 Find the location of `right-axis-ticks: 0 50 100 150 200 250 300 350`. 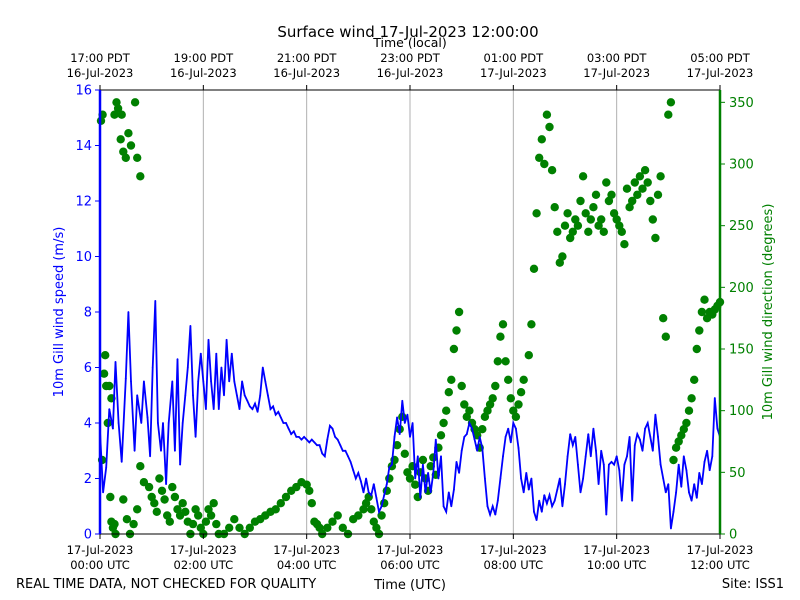

right-axis-ticks: 0 50 100 150 200 250 300 350 is located at coordinates (737, 319).